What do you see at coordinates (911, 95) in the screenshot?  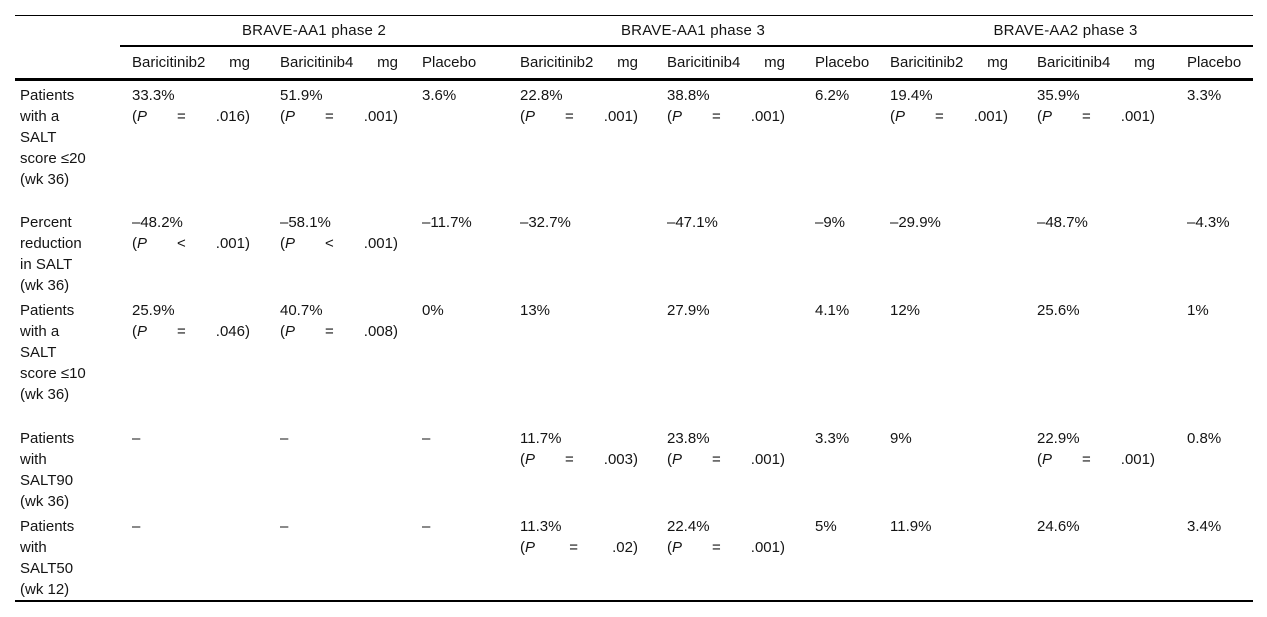 I see `cell-value: 19.4%` at bounding box center [911, 95].